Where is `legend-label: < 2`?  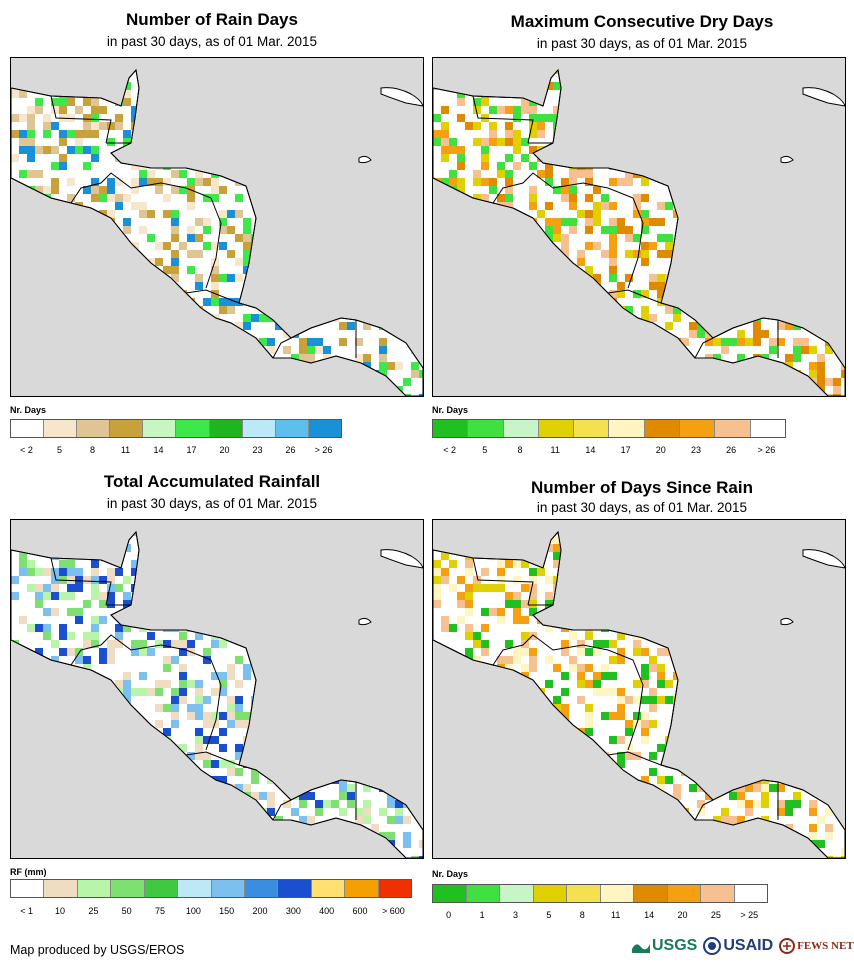 legend-label: < 2 is located at coordinates (26, 450).